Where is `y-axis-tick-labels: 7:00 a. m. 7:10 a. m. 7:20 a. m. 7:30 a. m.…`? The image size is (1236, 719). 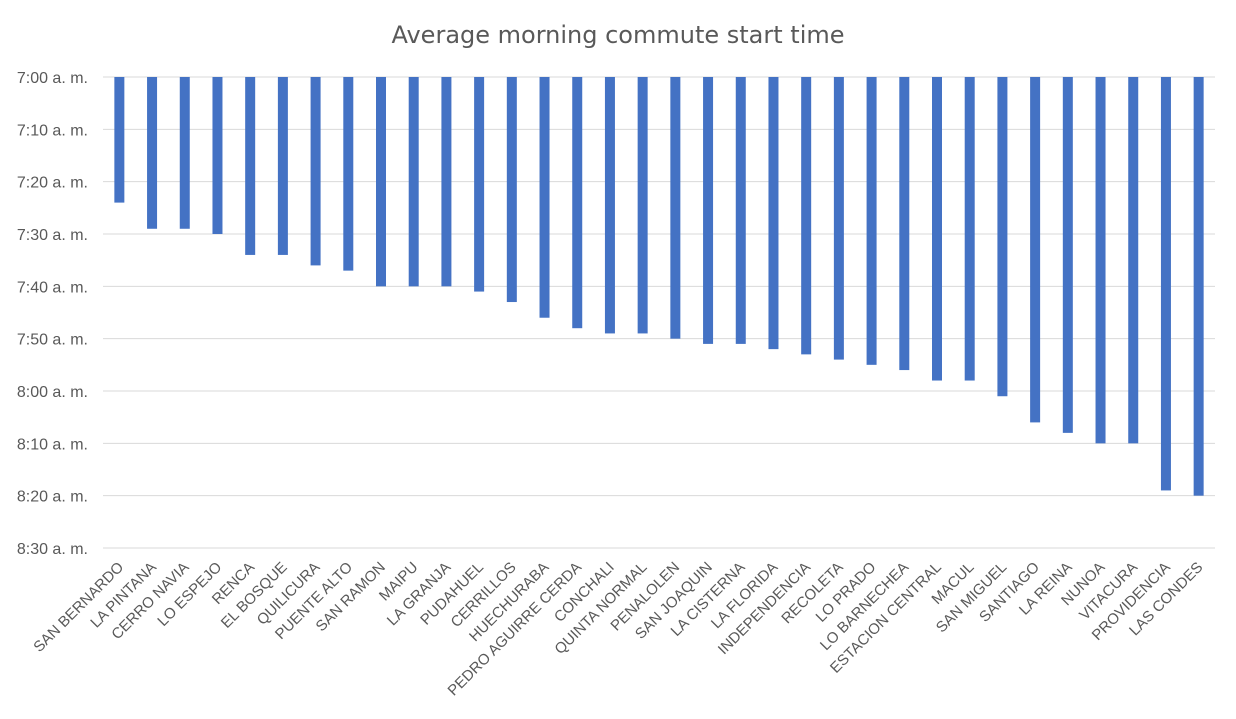
y-axis-tick-labels: 7:00 a. m. 7:10 a. m. 7:20 a. m. 7:30 a. m.… is located at coordinates (52, 314).